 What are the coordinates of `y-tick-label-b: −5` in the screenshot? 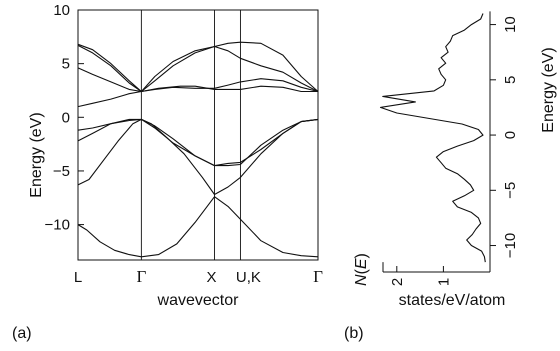 It's located at (510, 190).